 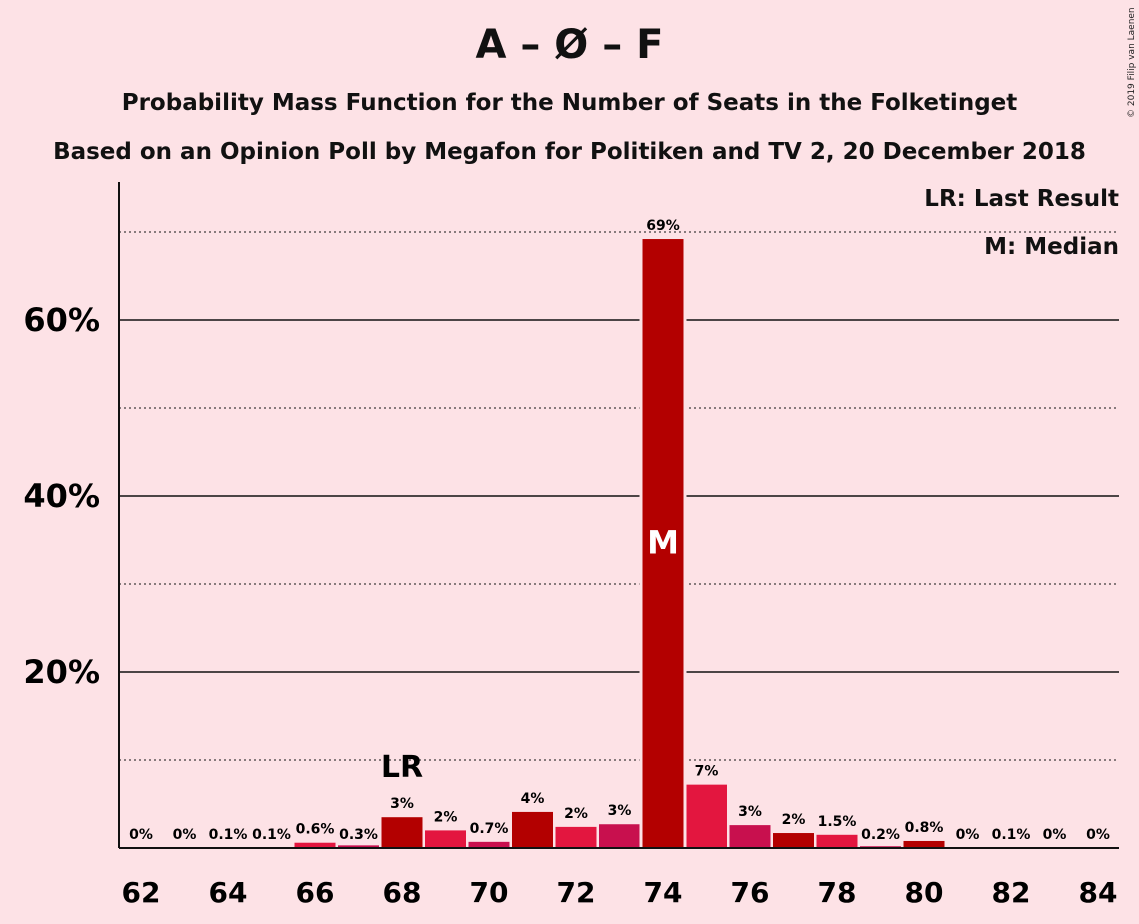 What do you see at coordinates (141, 892) in the screenshot?
I see `x-tick-label: 62` at bounding box center [141, 892].